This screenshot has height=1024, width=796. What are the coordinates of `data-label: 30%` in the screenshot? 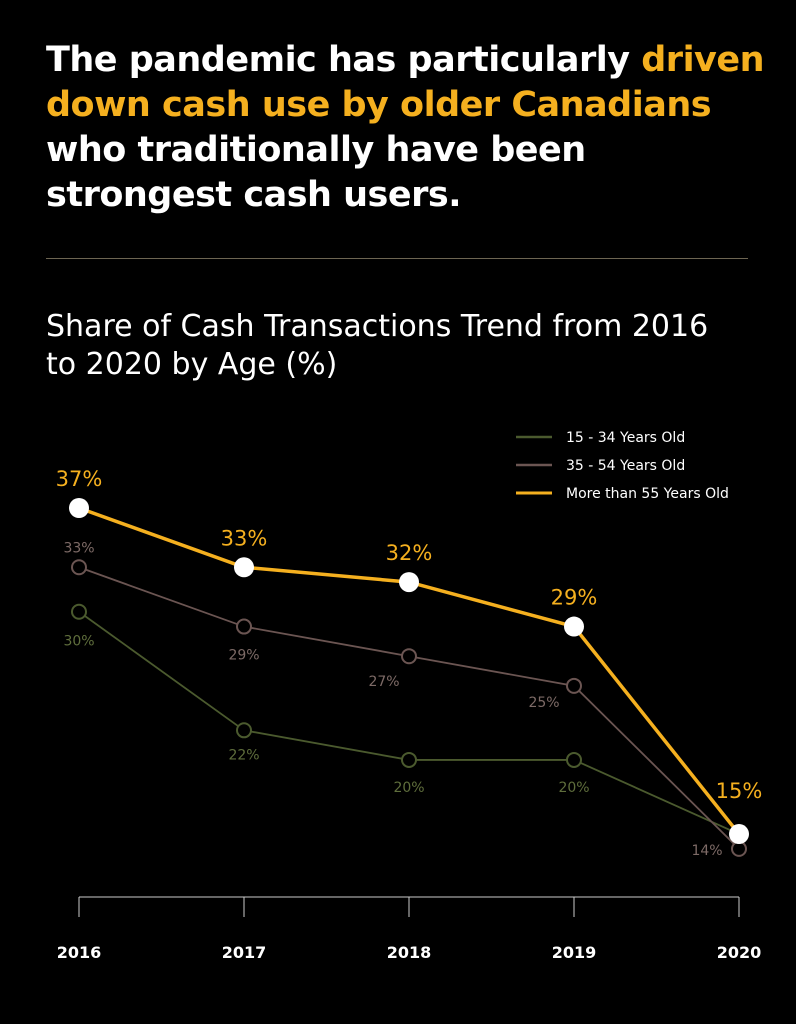 It's located at (78, 642).